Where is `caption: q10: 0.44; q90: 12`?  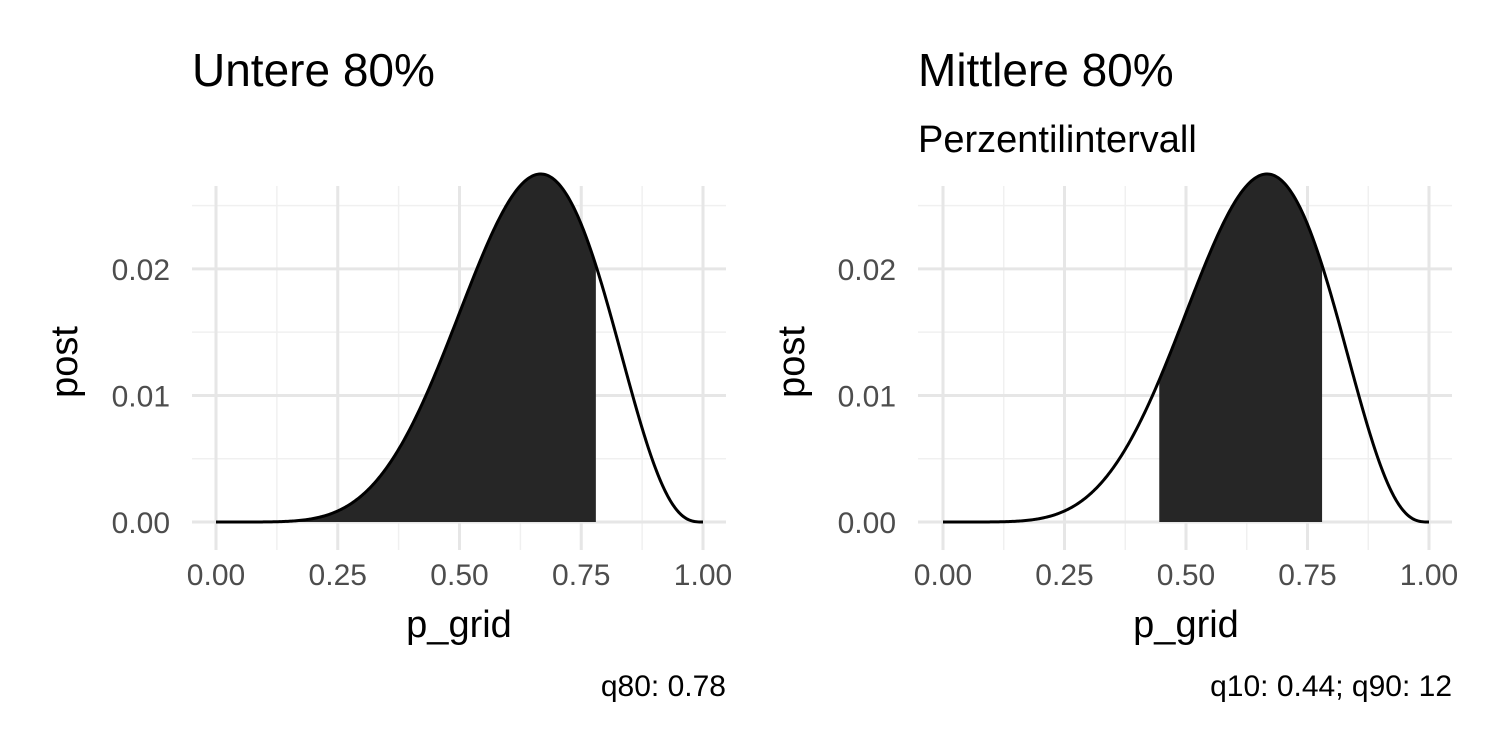 caption: q10: 0.44; q90: 12 is located at coordinates (1331, 686).